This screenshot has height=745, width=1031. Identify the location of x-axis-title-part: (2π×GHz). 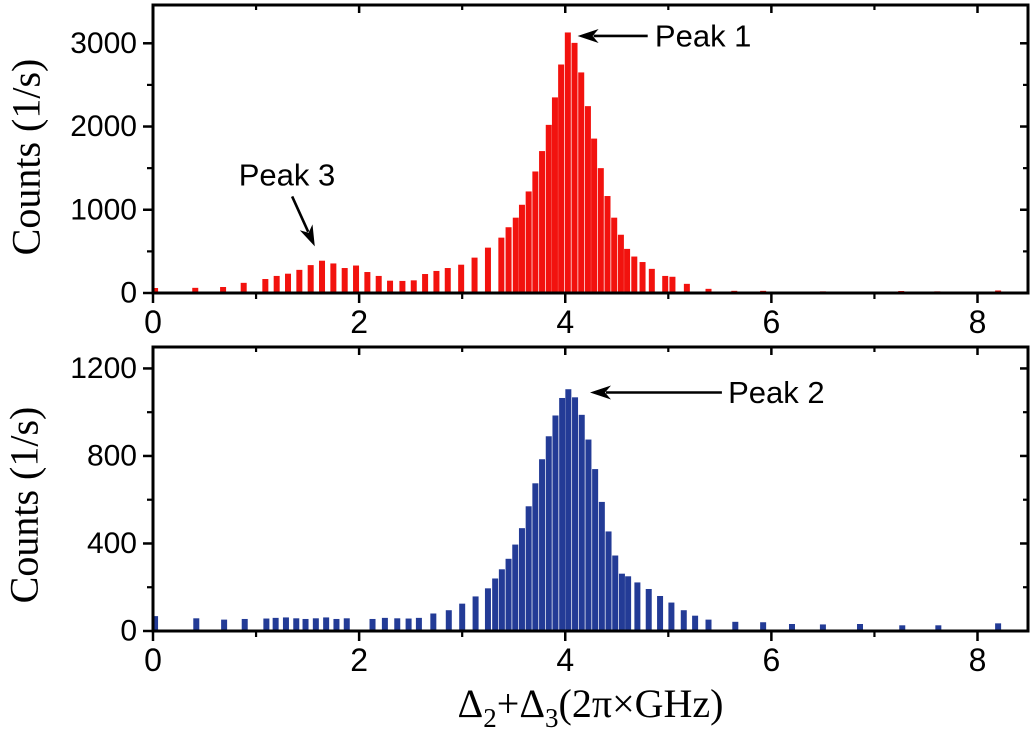
(641, 703).